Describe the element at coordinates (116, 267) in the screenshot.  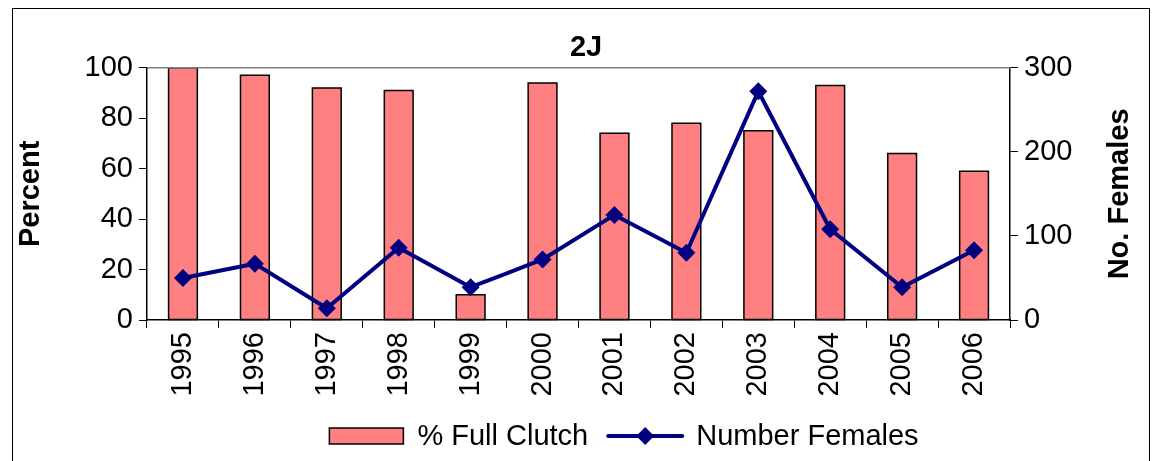
I see `y-tick-label: 20` at that location.